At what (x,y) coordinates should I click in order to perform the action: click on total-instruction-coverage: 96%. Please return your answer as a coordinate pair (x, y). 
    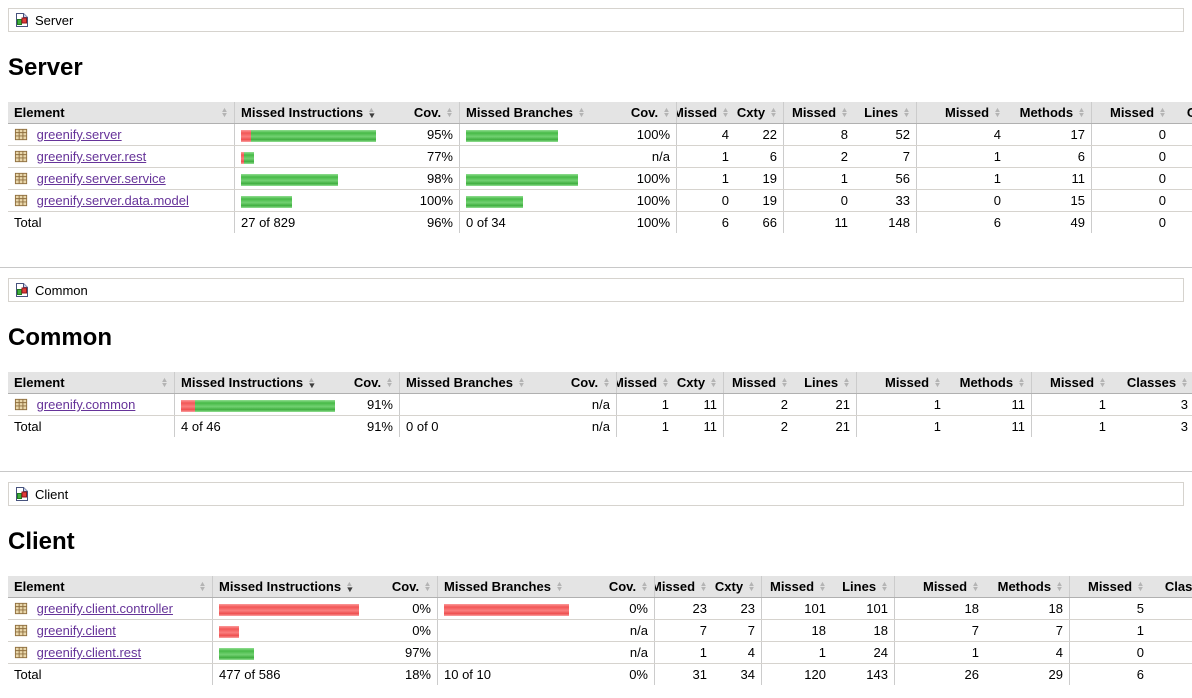
    Looking at the image, I should click on (439, 222).